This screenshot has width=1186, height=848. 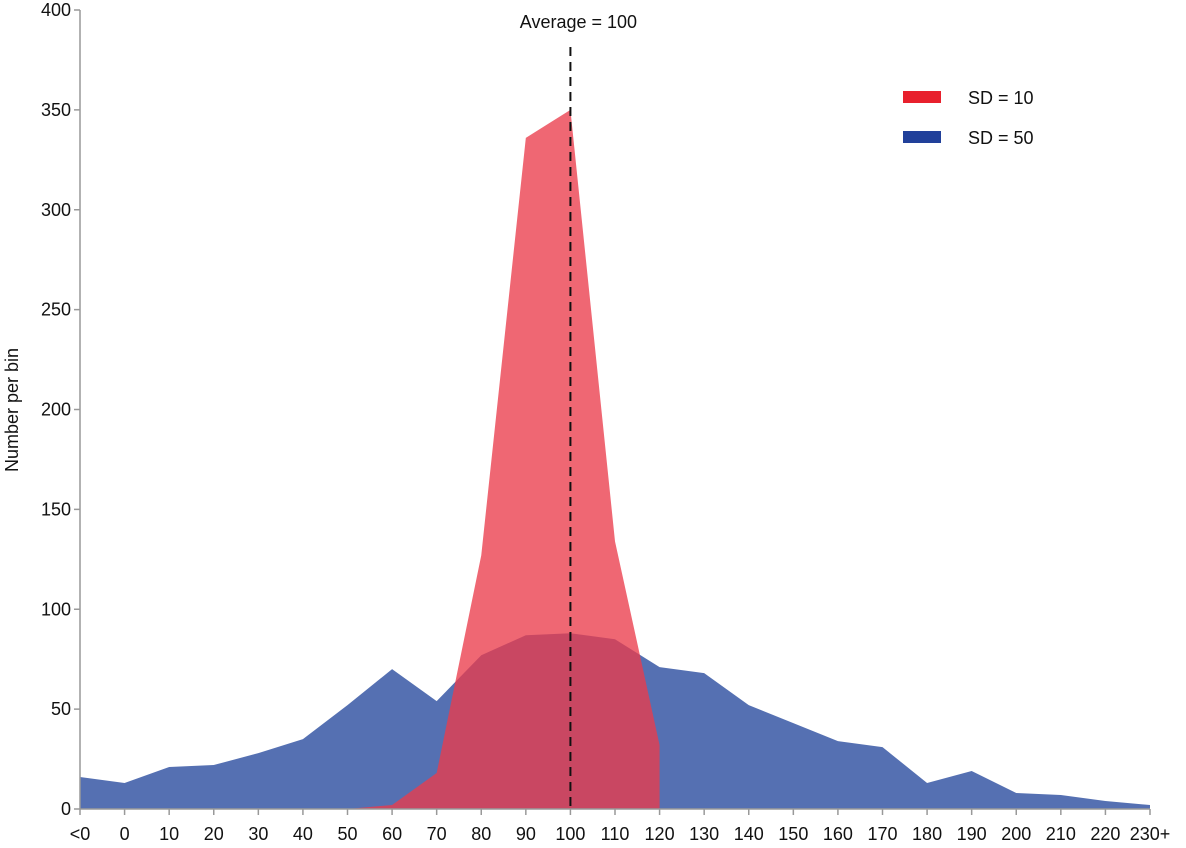 What do you see at coordinates (437, 834) in the screenshot?
I see `x-tick-label: 70` at bounding box center [437, 834].